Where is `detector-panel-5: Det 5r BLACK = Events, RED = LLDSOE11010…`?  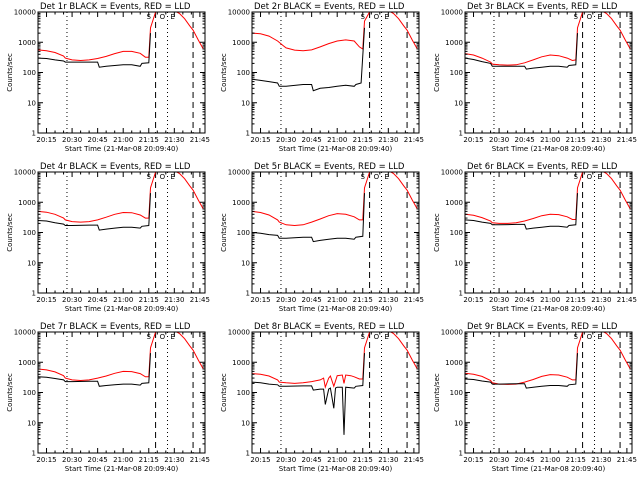 detector-panel-5: Det 5r BLACK = Events, RED = LLDSOE11010… is located at coordinates (322, 237).